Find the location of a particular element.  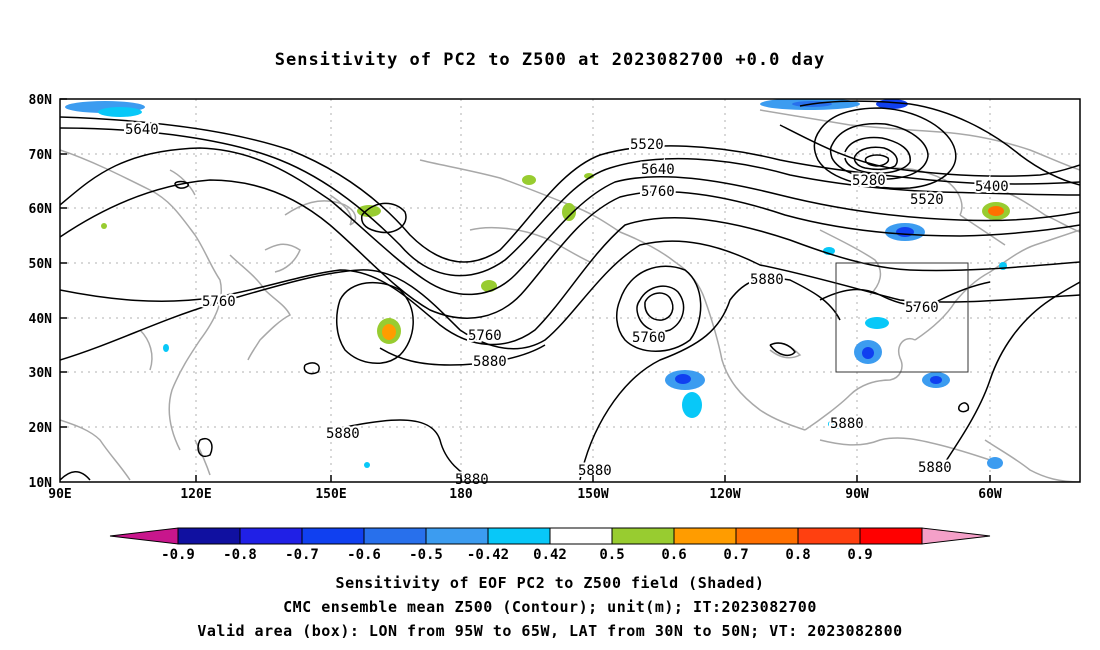

colorbar-tick-label: -0.6 is located at coordinates (364, 555).